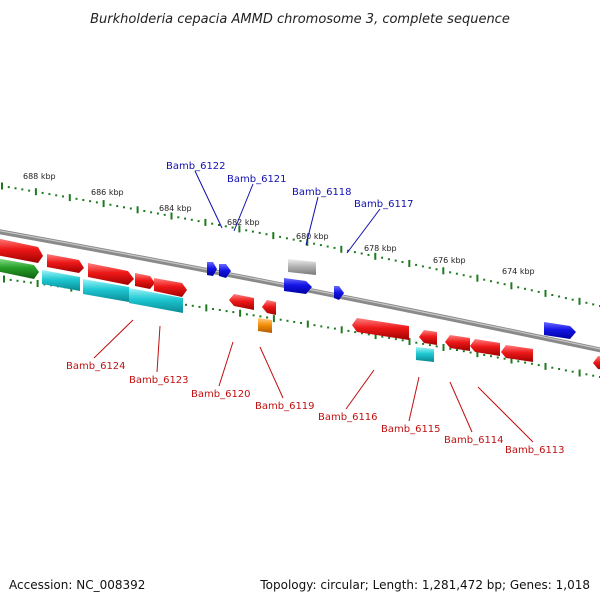 The height and width of the screenshot is (600, 600). What do you see at coordinates (461, 407) in the screenshot?
I see `leader-bamb6114` at bounding box center [461, 407].